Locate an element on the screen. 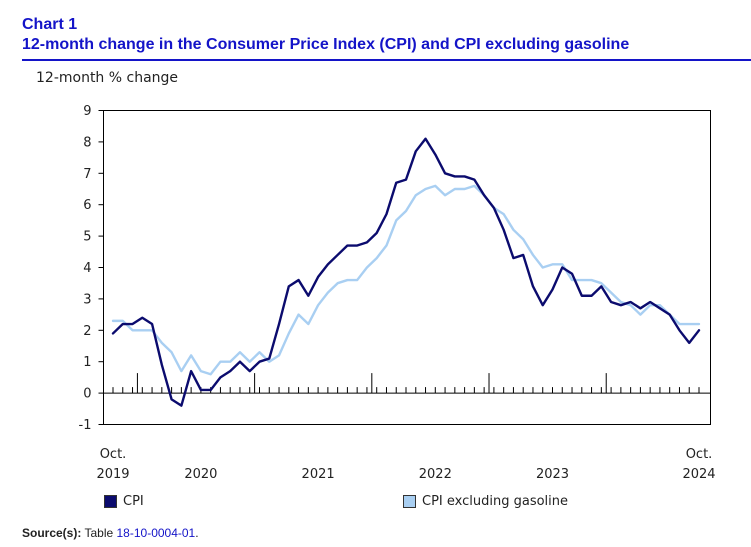 The image size is (751, 547). source-note: Source(s): Table 18-10-0004-01. is located at coordinates (110, 533).